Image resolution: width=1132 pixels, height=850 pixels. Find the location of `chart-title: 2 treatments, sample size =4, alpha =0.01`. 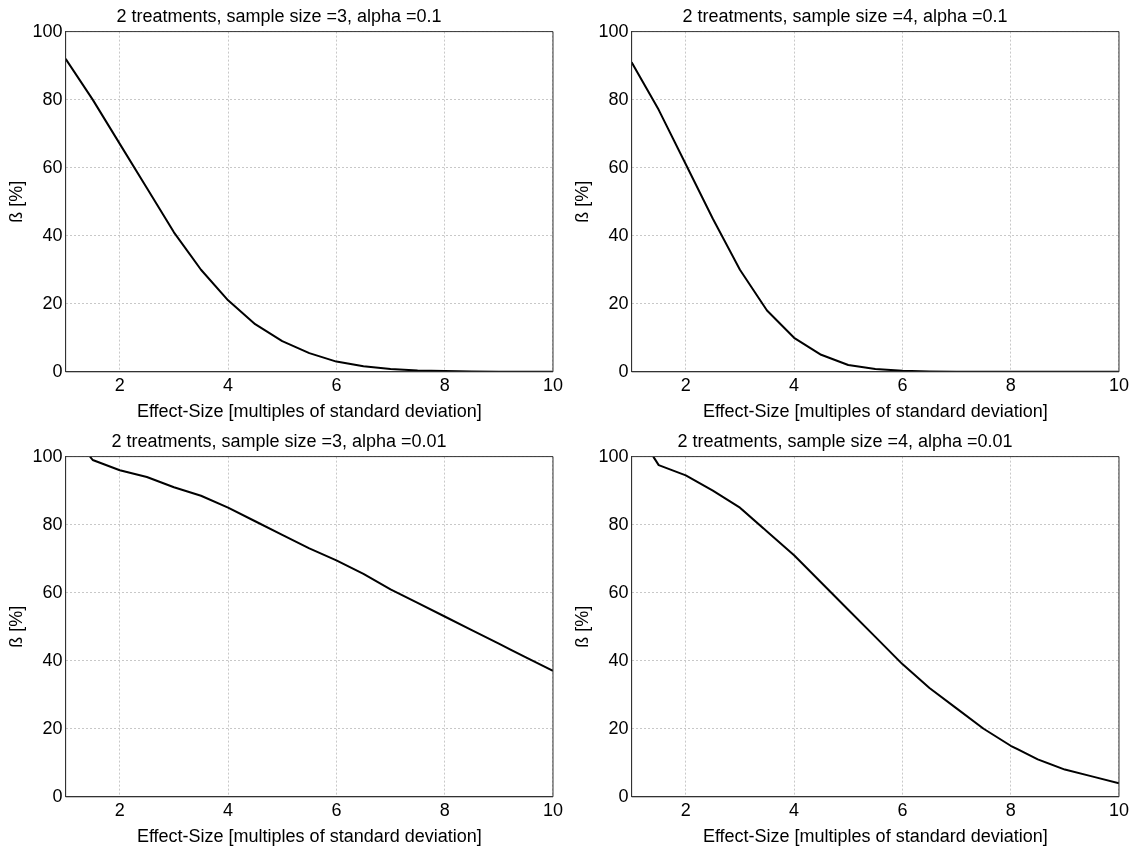

chart-title: 2 treatments, sample size =4, alpha =0.01 is located at coordinates (845, 440).